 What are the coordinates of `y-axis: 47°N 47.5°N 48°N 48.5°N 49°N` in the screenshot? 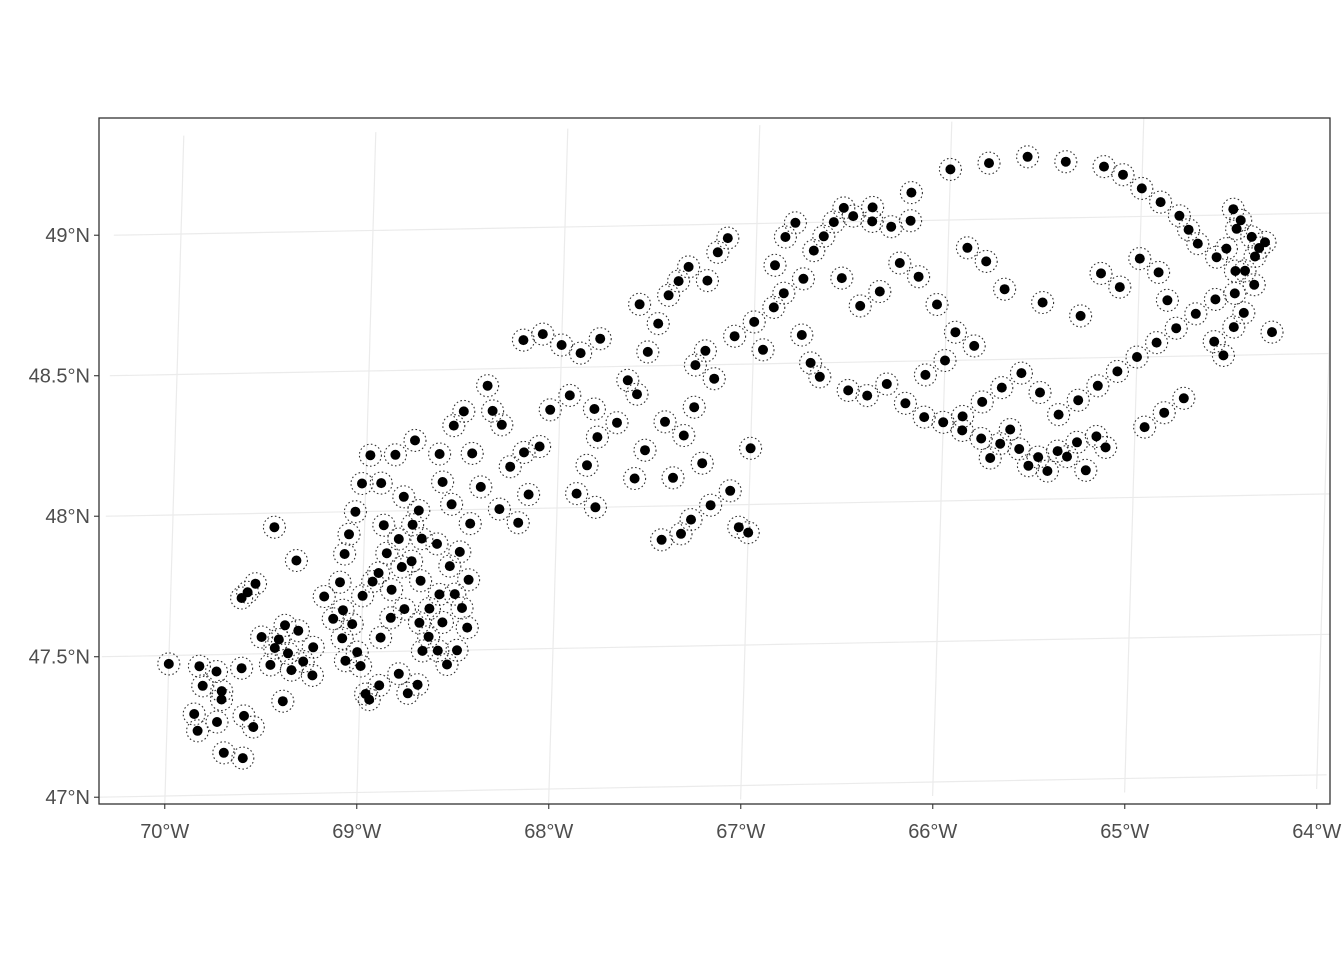 It's located at (64, 517).